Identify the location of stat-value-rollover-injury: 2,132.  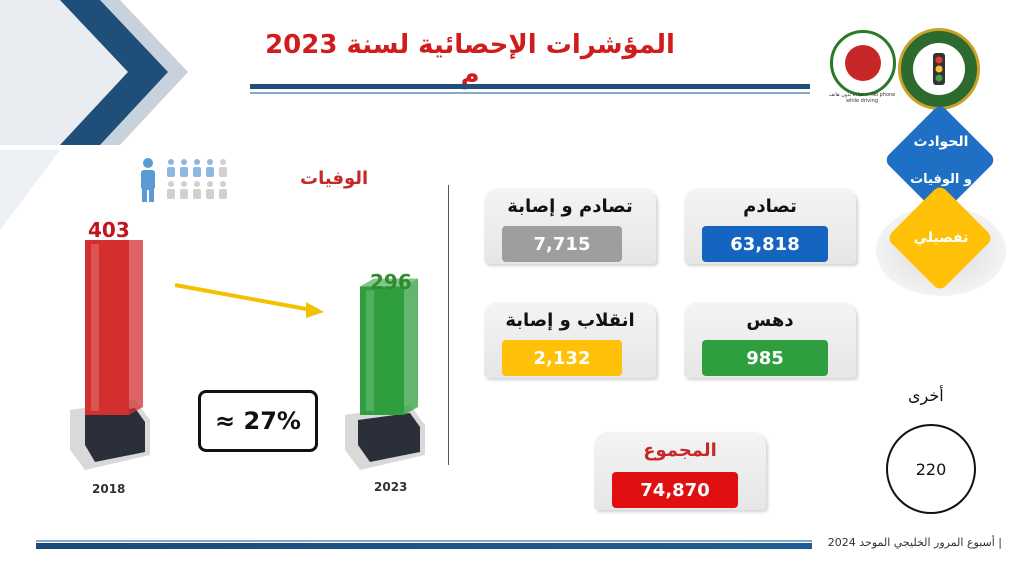
(562, 358).